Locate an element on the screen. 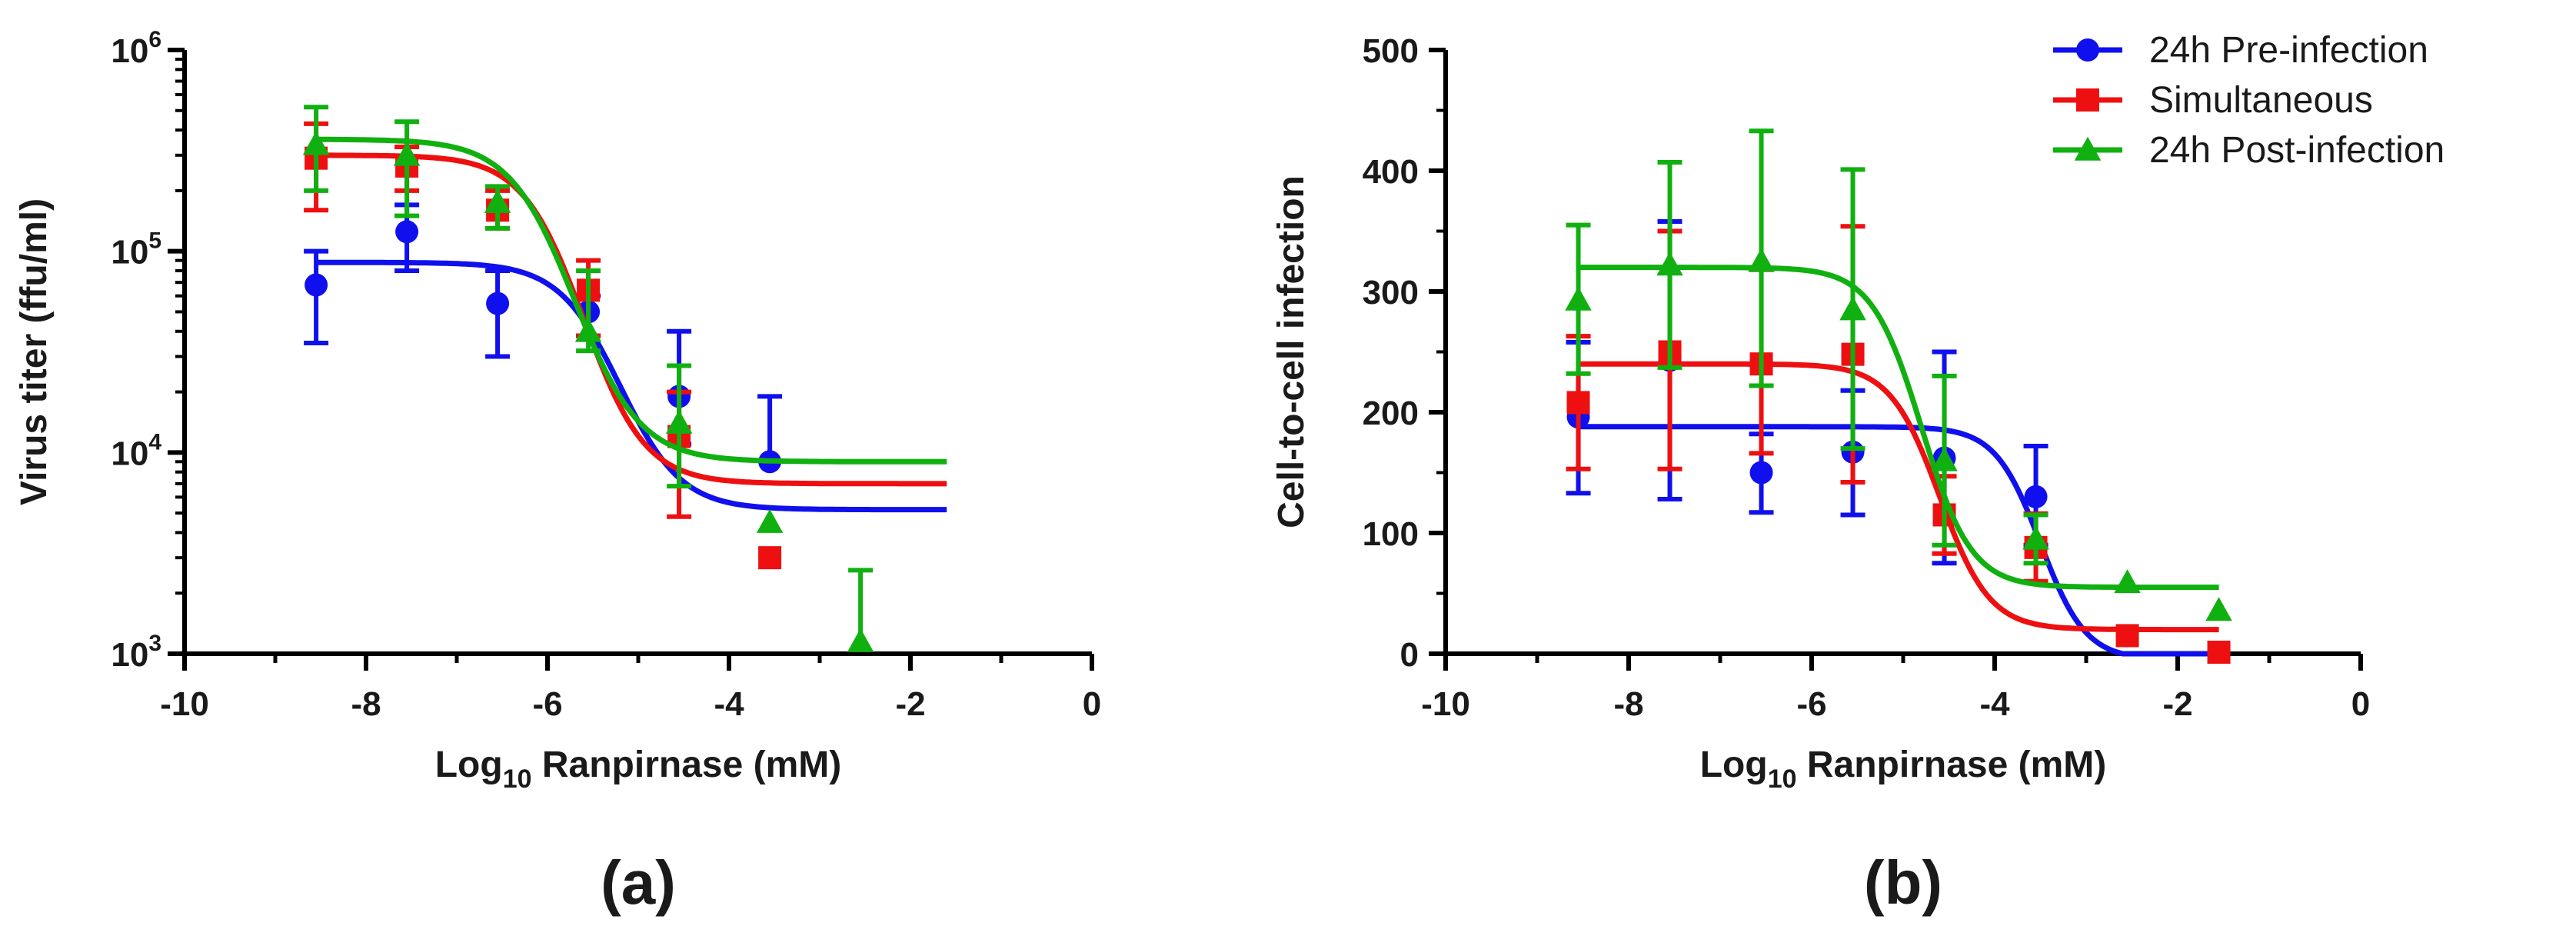 The image size is (2576, 946). y-tick-label: 0 is located at coordinates (1409, 655).